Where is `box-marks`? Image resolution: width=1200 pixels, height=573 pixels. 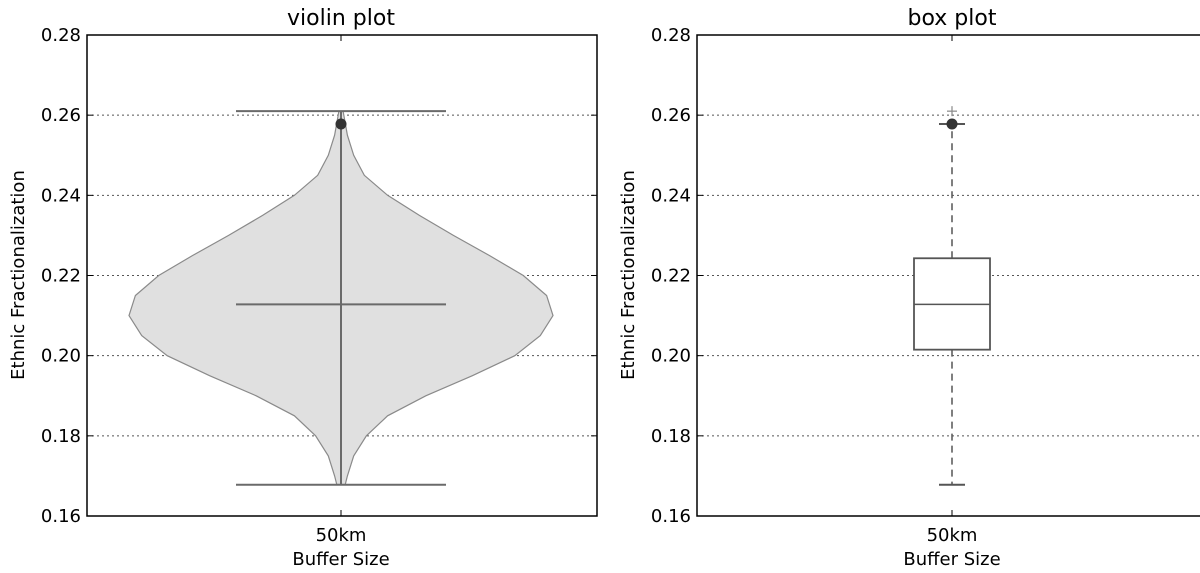
box-marks is located at coordinates (952, 296).